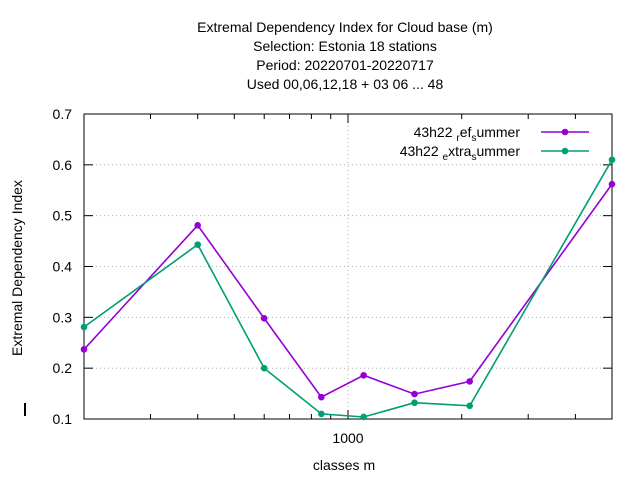  Describe the element at coordinates (467, 134) in the screenshot. I see `legend-label: 43h22 refsummer` at that location.